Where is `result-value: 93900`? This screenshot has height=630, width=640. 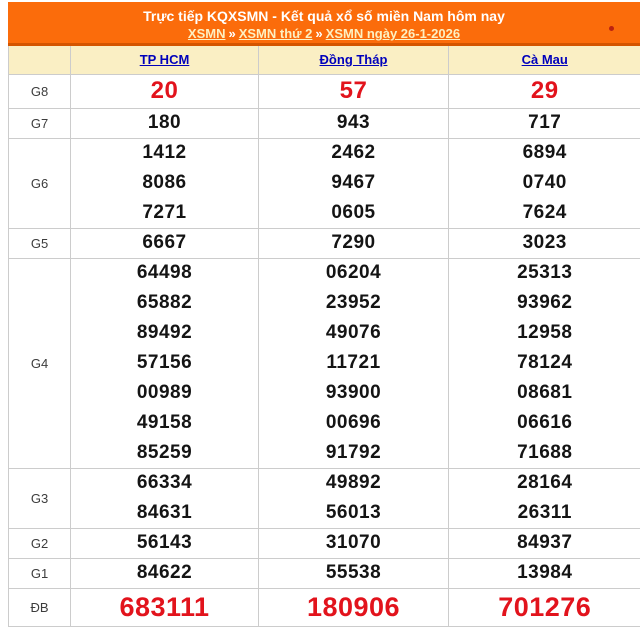 result-value: 93900 is located at coordinates (353, 393).